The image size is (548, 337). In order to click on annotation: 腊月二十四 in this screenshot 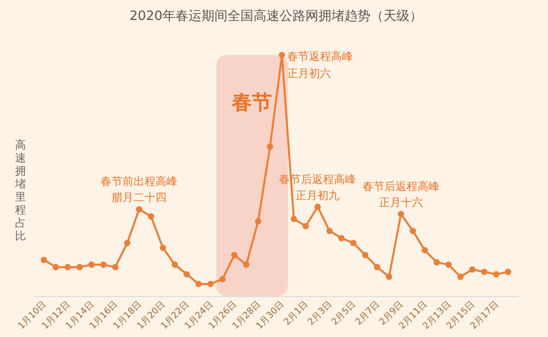, I will do `click(139, 197)`.